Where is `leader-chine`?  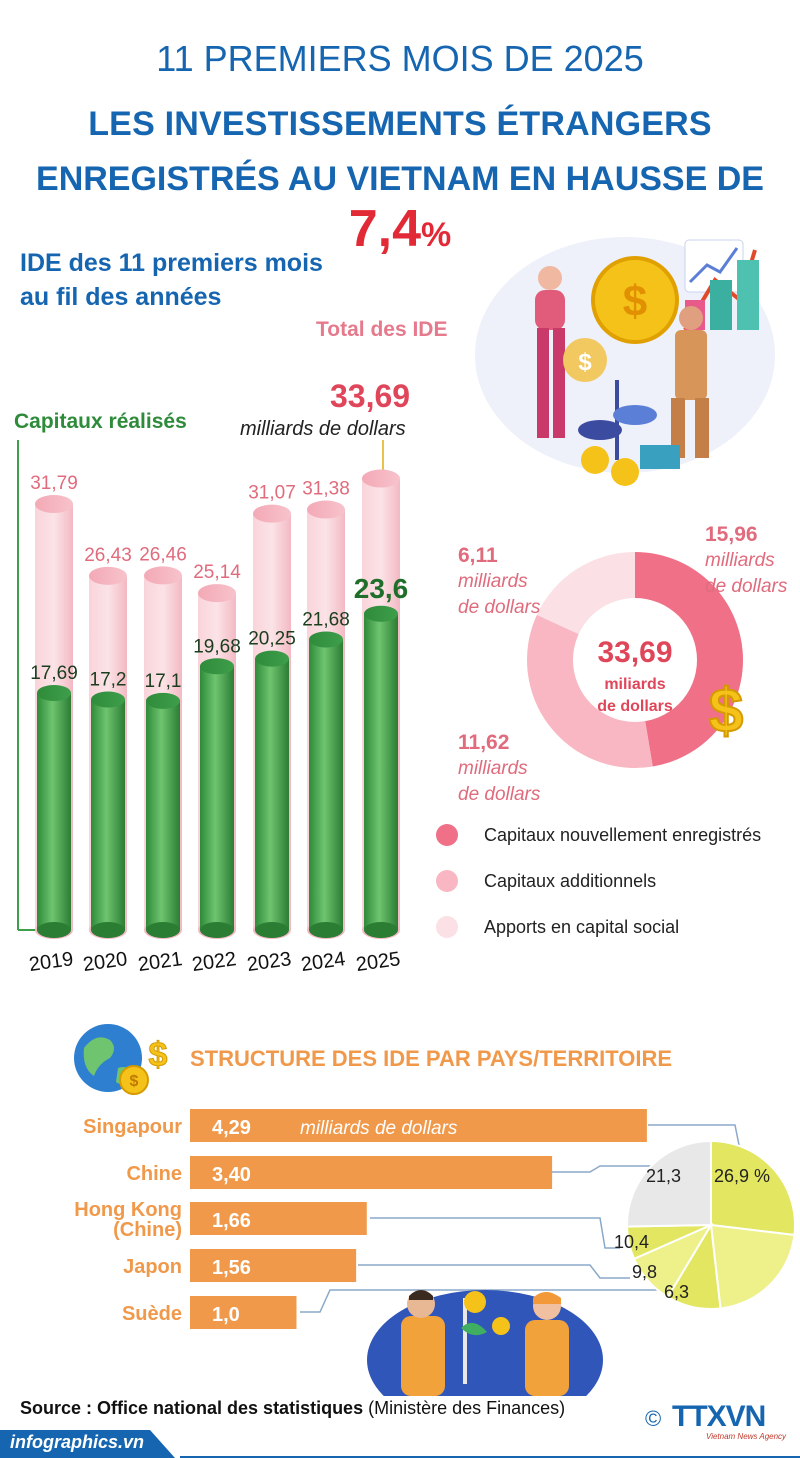
leader-chine is located at coordinates (606, 1169).